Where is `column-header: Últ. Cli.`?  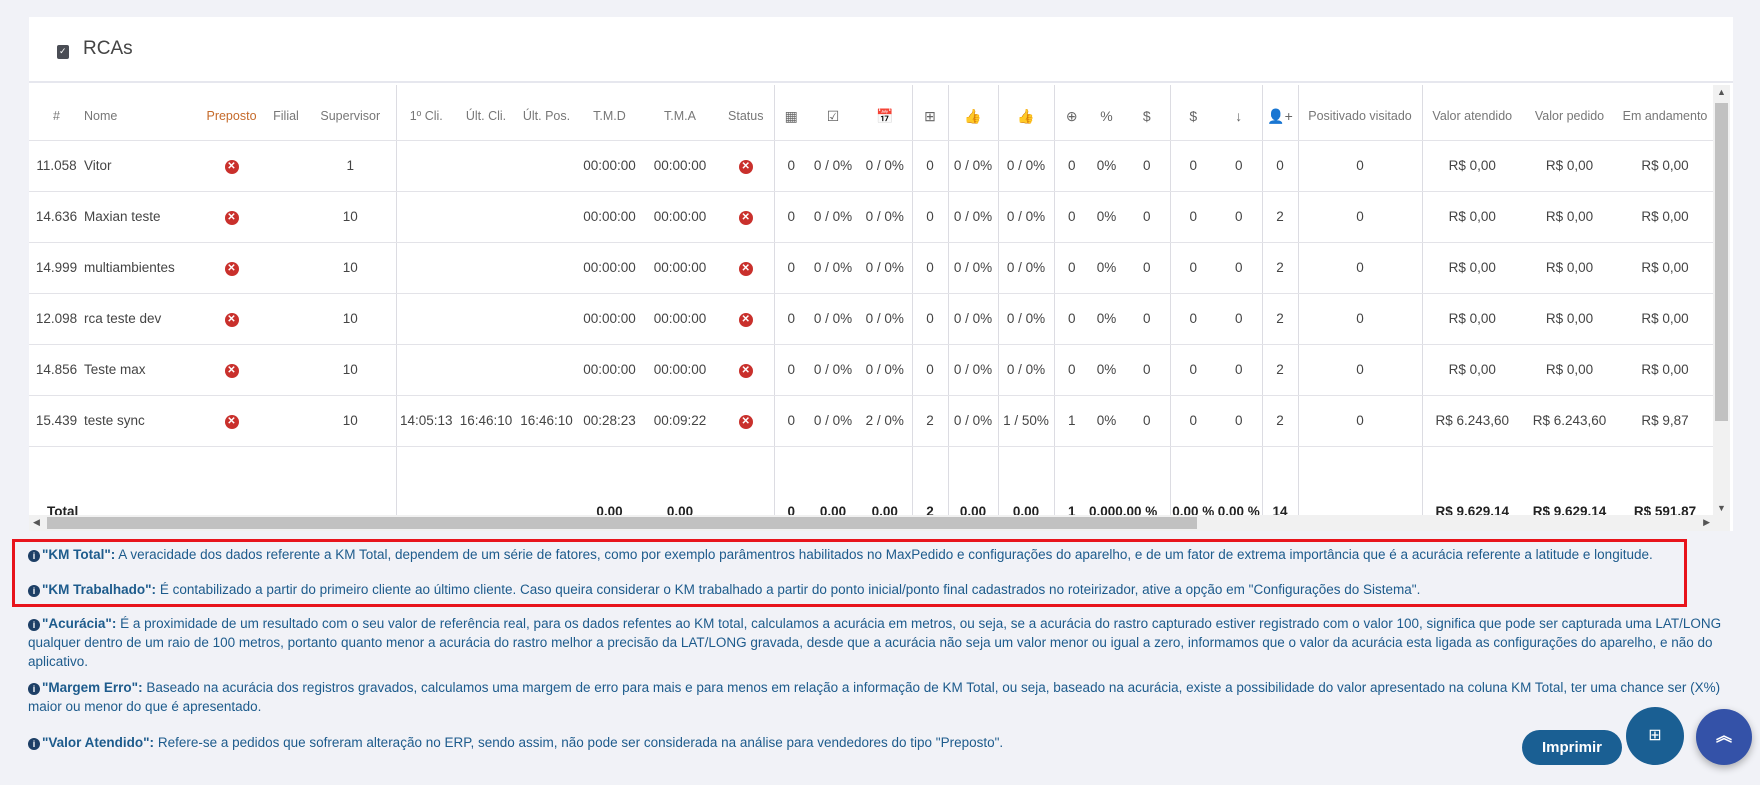
column-header: Últ. Cli. is located at coordinates (486, 113).